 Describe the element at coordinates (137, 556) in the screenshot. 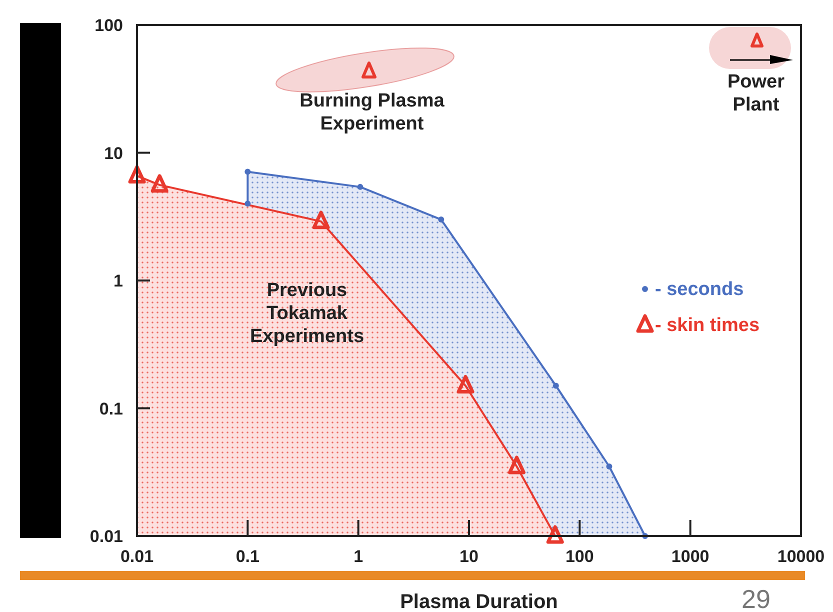

I see `x-tick-label: 0.01` at that location.